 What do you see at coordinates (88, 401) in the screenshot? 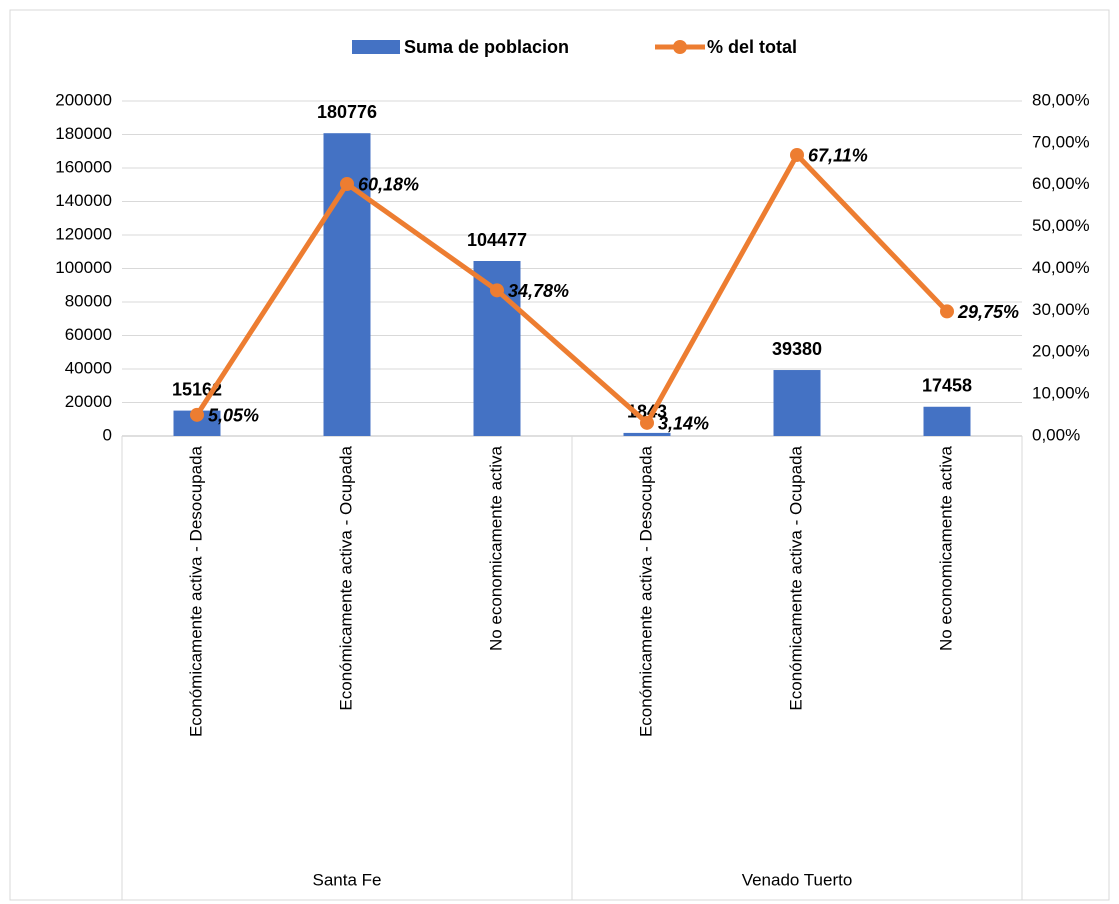
I see `y-tick-label: 20000` at bounding box center [88, 401].